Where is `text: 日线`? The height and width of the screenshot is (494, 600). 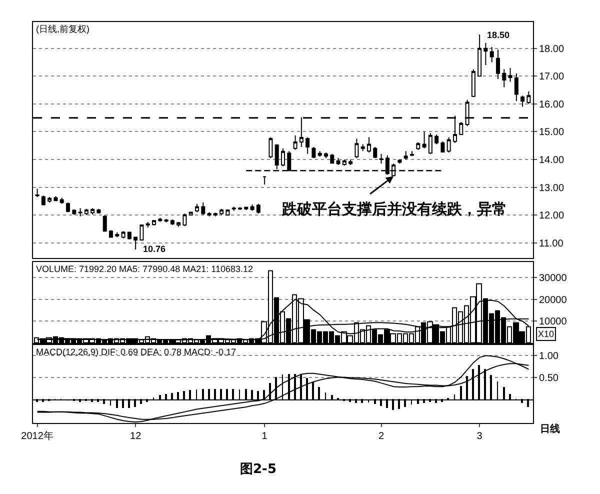 text: 日线 is located at coordinates (550, 429).